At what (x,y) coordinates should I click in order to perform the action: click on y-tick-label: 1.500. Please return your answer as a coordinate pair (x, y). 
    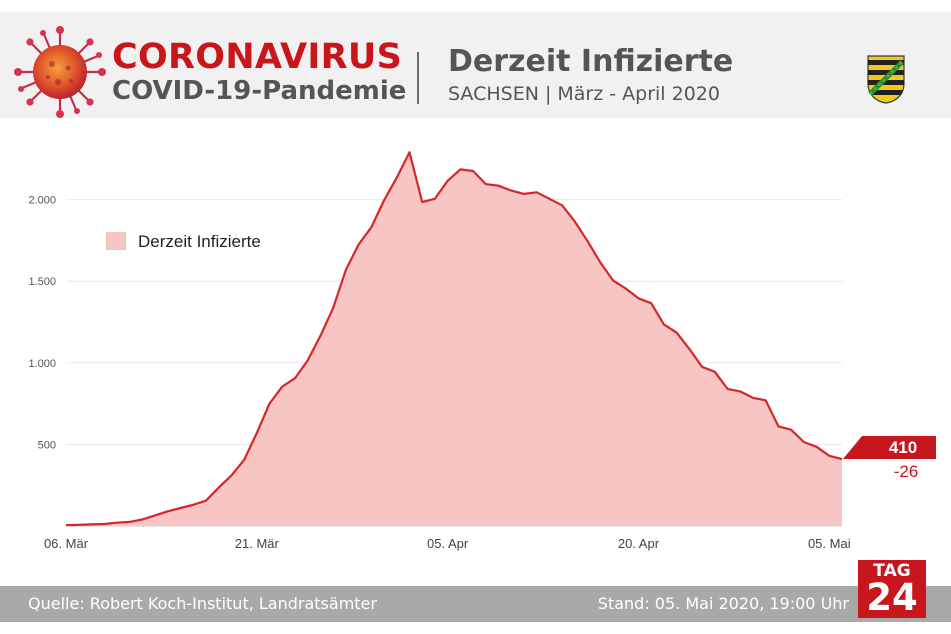
    Looking at the image, I should click on (42, 282).